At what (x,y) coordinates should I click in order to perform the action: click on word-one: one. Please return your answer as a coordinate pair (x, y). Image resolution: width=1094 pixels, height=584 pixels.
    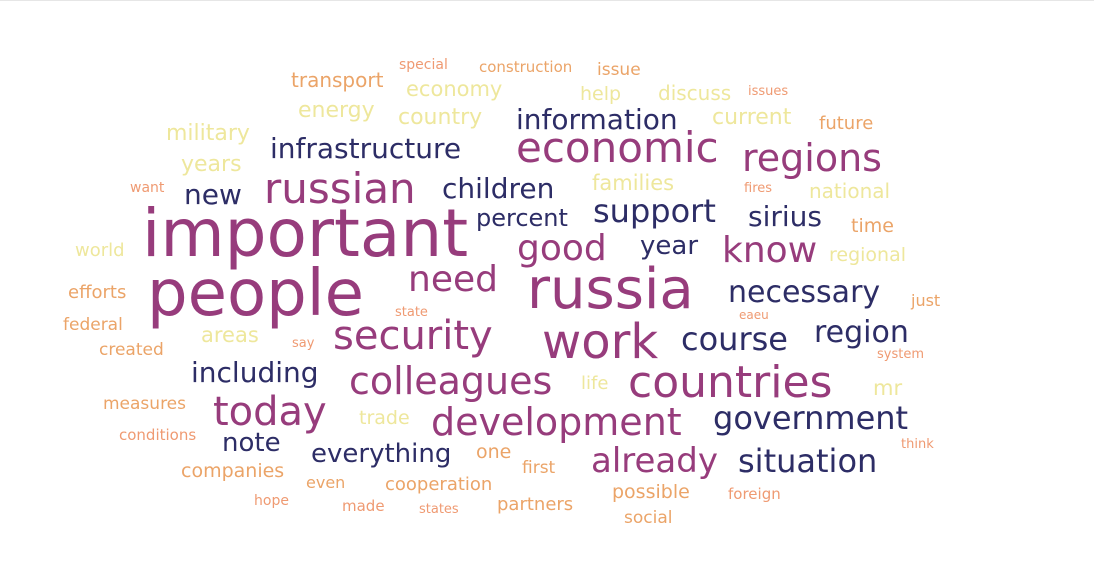
    Looking at the image, I should click on (493, 452).